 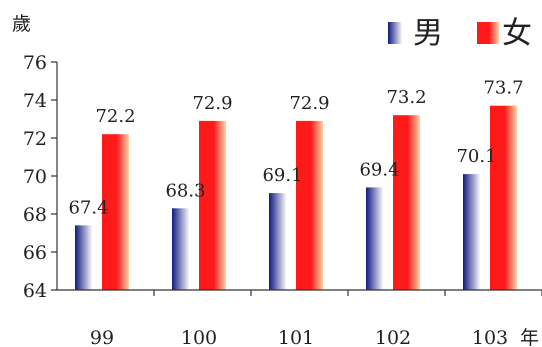 I want to click on x-unit-label: 年, so click(x=529, y=337).